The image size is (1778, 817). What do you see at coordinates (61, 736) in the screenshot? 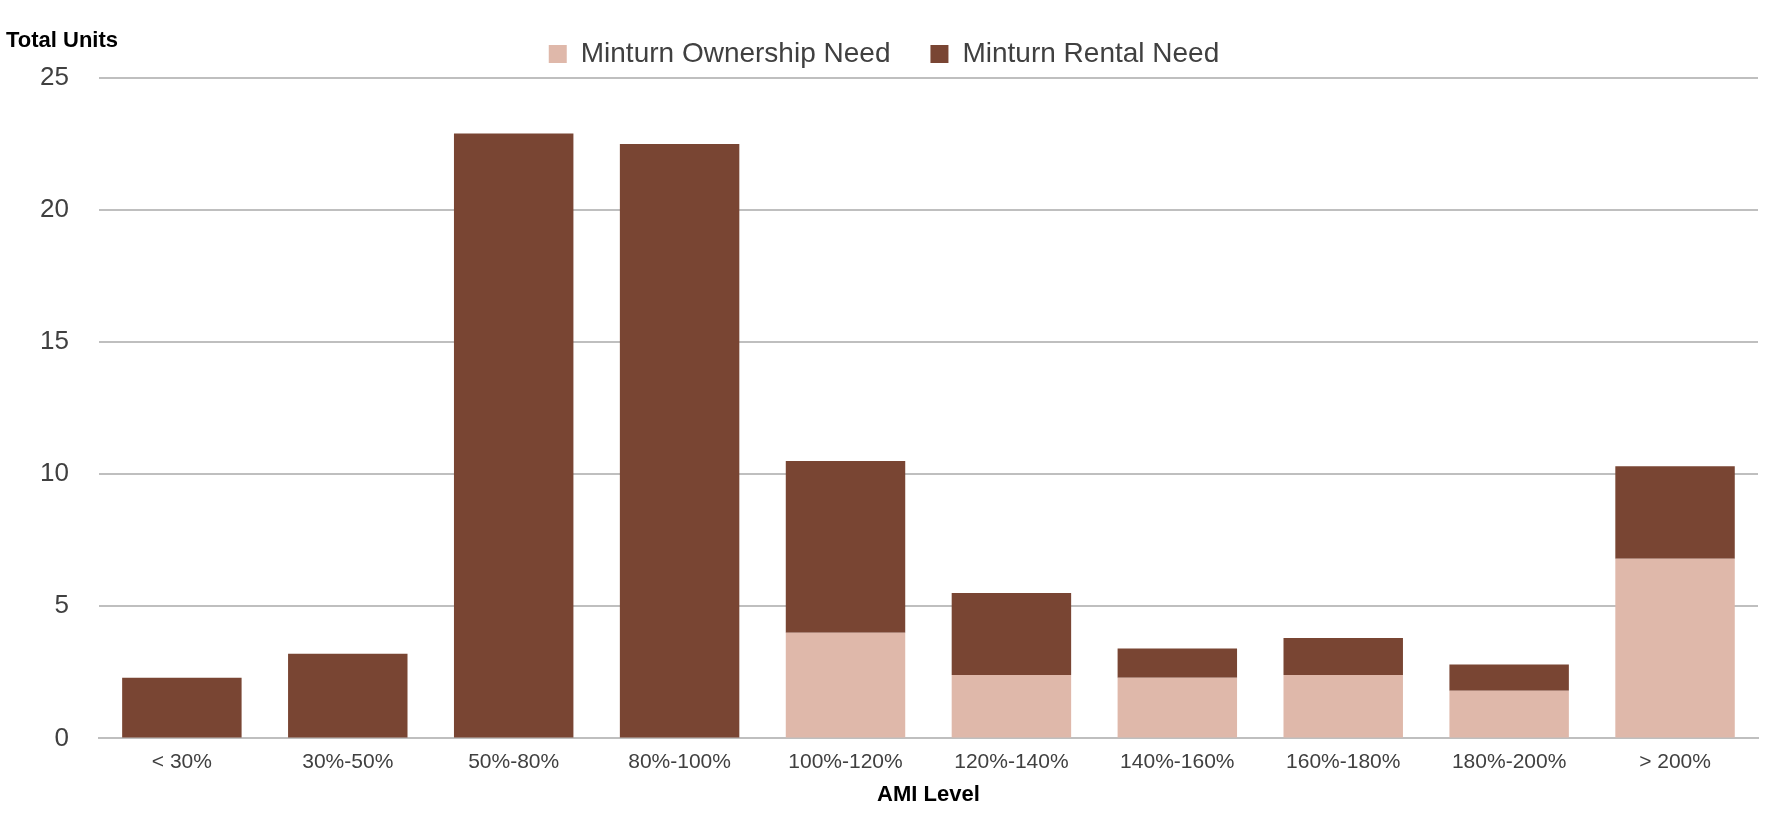
I see `y-tick-label: 0` at bounding box center [61, 736].